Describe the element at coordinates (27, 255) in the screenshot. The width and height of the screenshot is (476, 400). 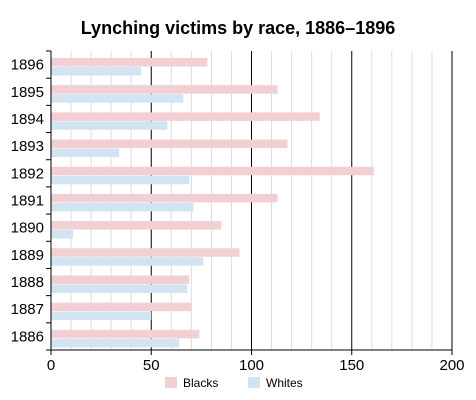
I see `y-tick-label-1889: 1889` at that location.